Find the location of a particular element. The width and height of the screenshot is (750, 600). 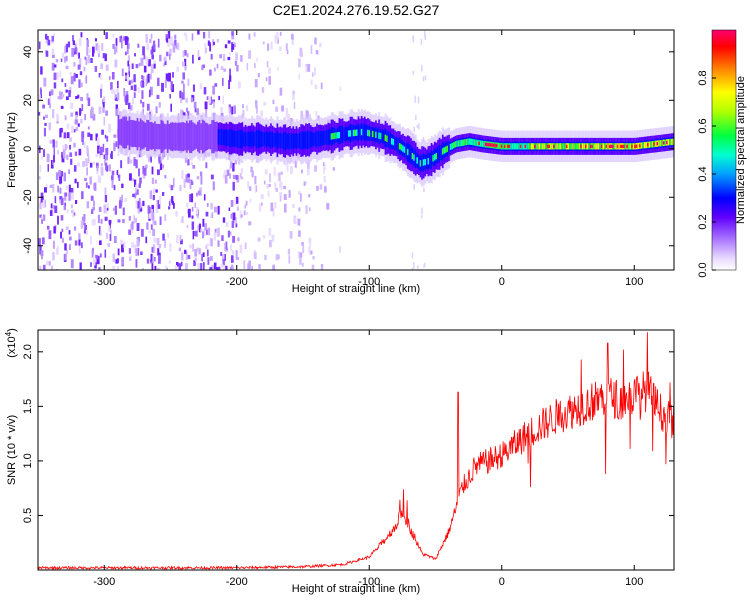

snr-multiplier: (x104) is located at coordinates (11, 343).